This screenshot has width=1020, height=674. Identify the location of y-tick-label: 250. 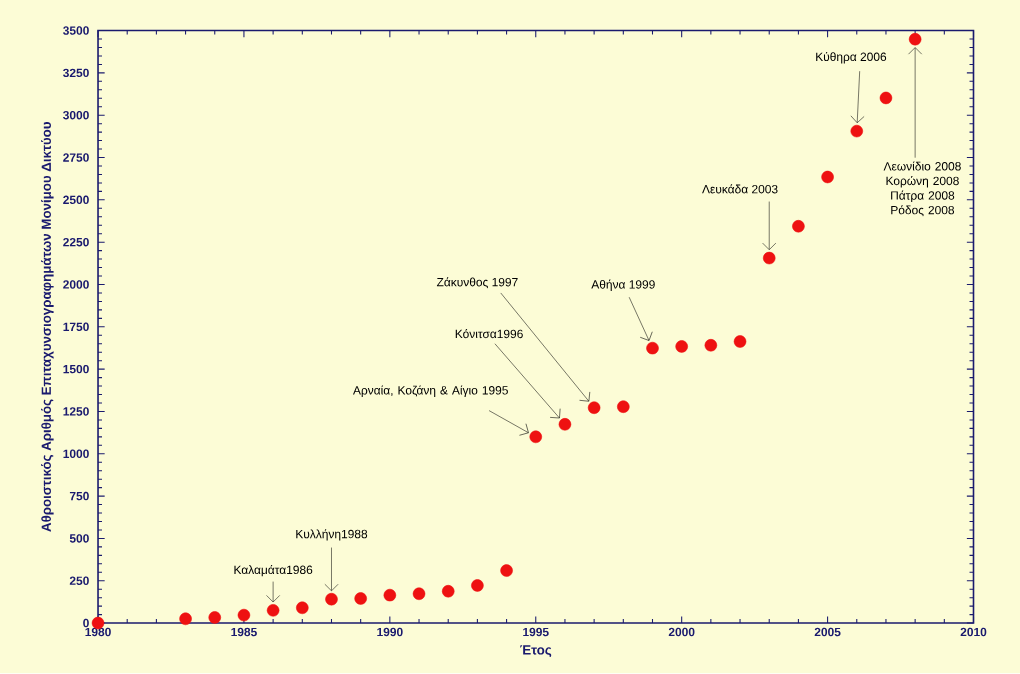
(79, 581).